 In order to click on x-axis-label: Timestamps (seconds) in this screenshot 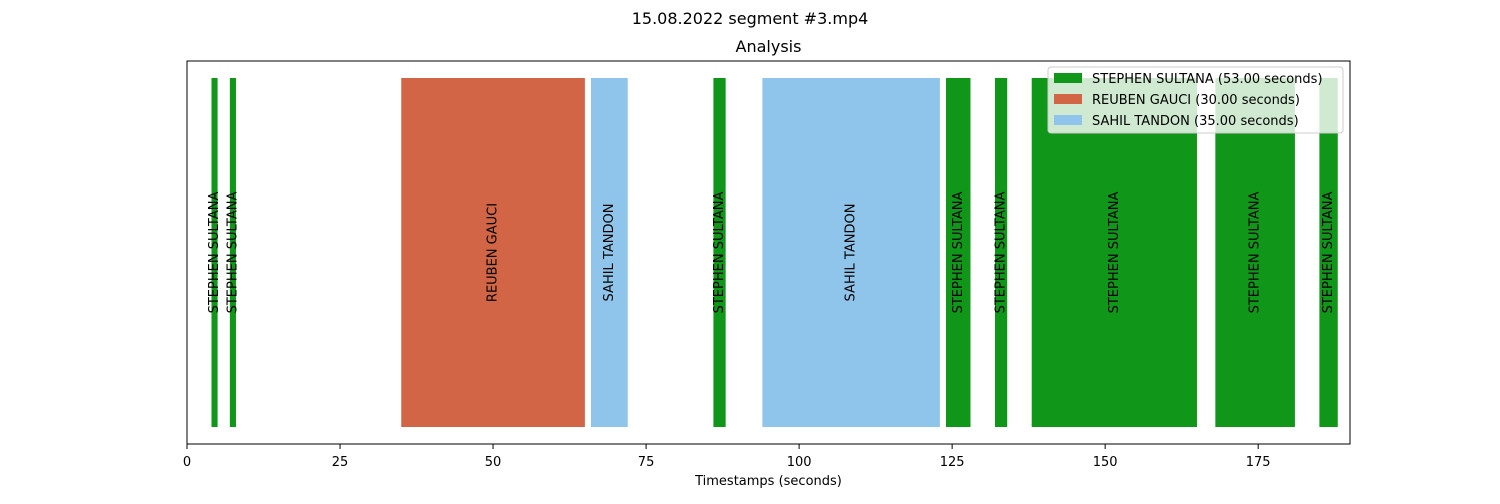, I will do `click(768, 481)`.